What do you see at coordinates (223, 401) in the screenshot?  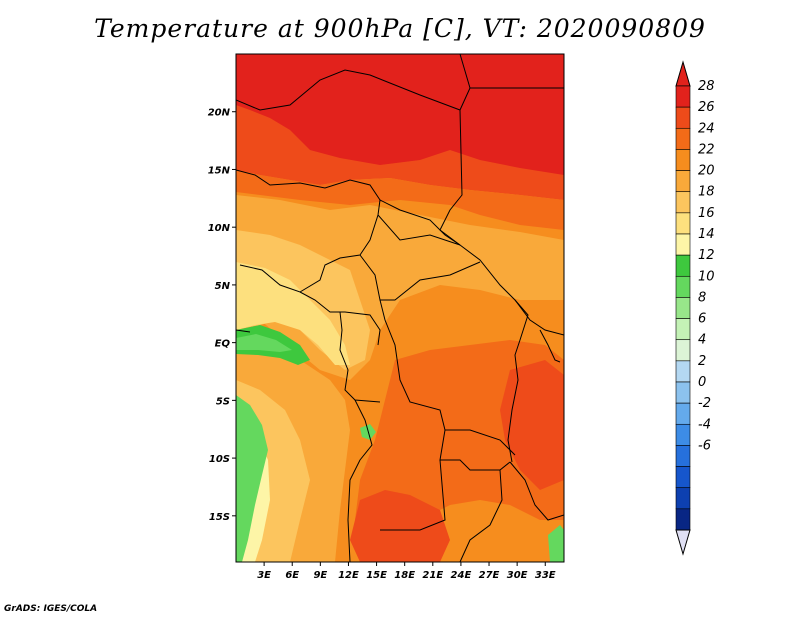 I see `lat-tick-label: 5S` at bounding box center [223, 401].